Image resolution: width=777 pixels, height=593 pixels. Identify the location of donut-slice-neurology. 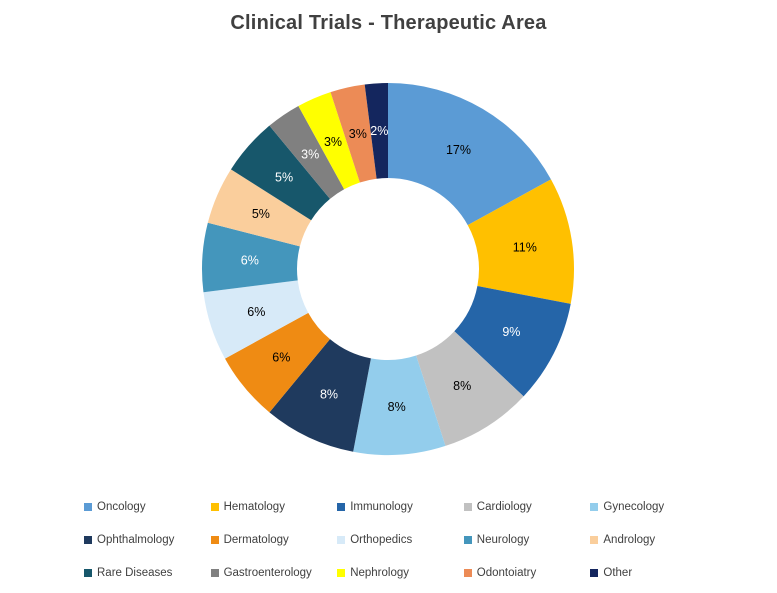
(251, 257).